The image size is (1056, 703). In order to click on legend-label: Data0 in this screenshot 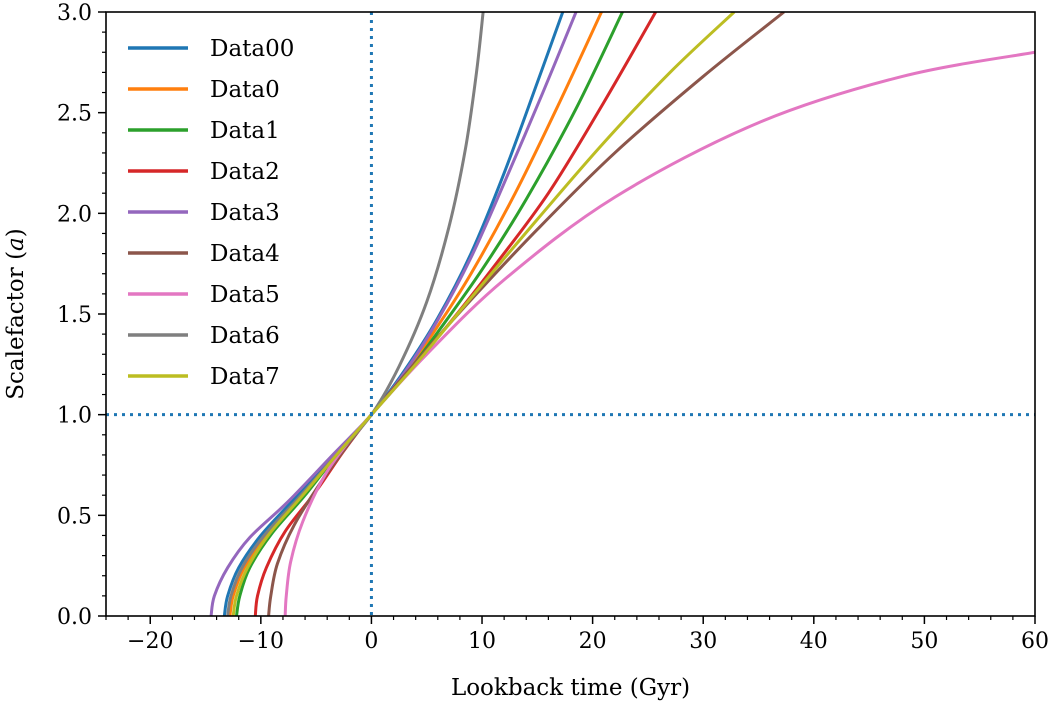, I will do `click(245, 90)`.